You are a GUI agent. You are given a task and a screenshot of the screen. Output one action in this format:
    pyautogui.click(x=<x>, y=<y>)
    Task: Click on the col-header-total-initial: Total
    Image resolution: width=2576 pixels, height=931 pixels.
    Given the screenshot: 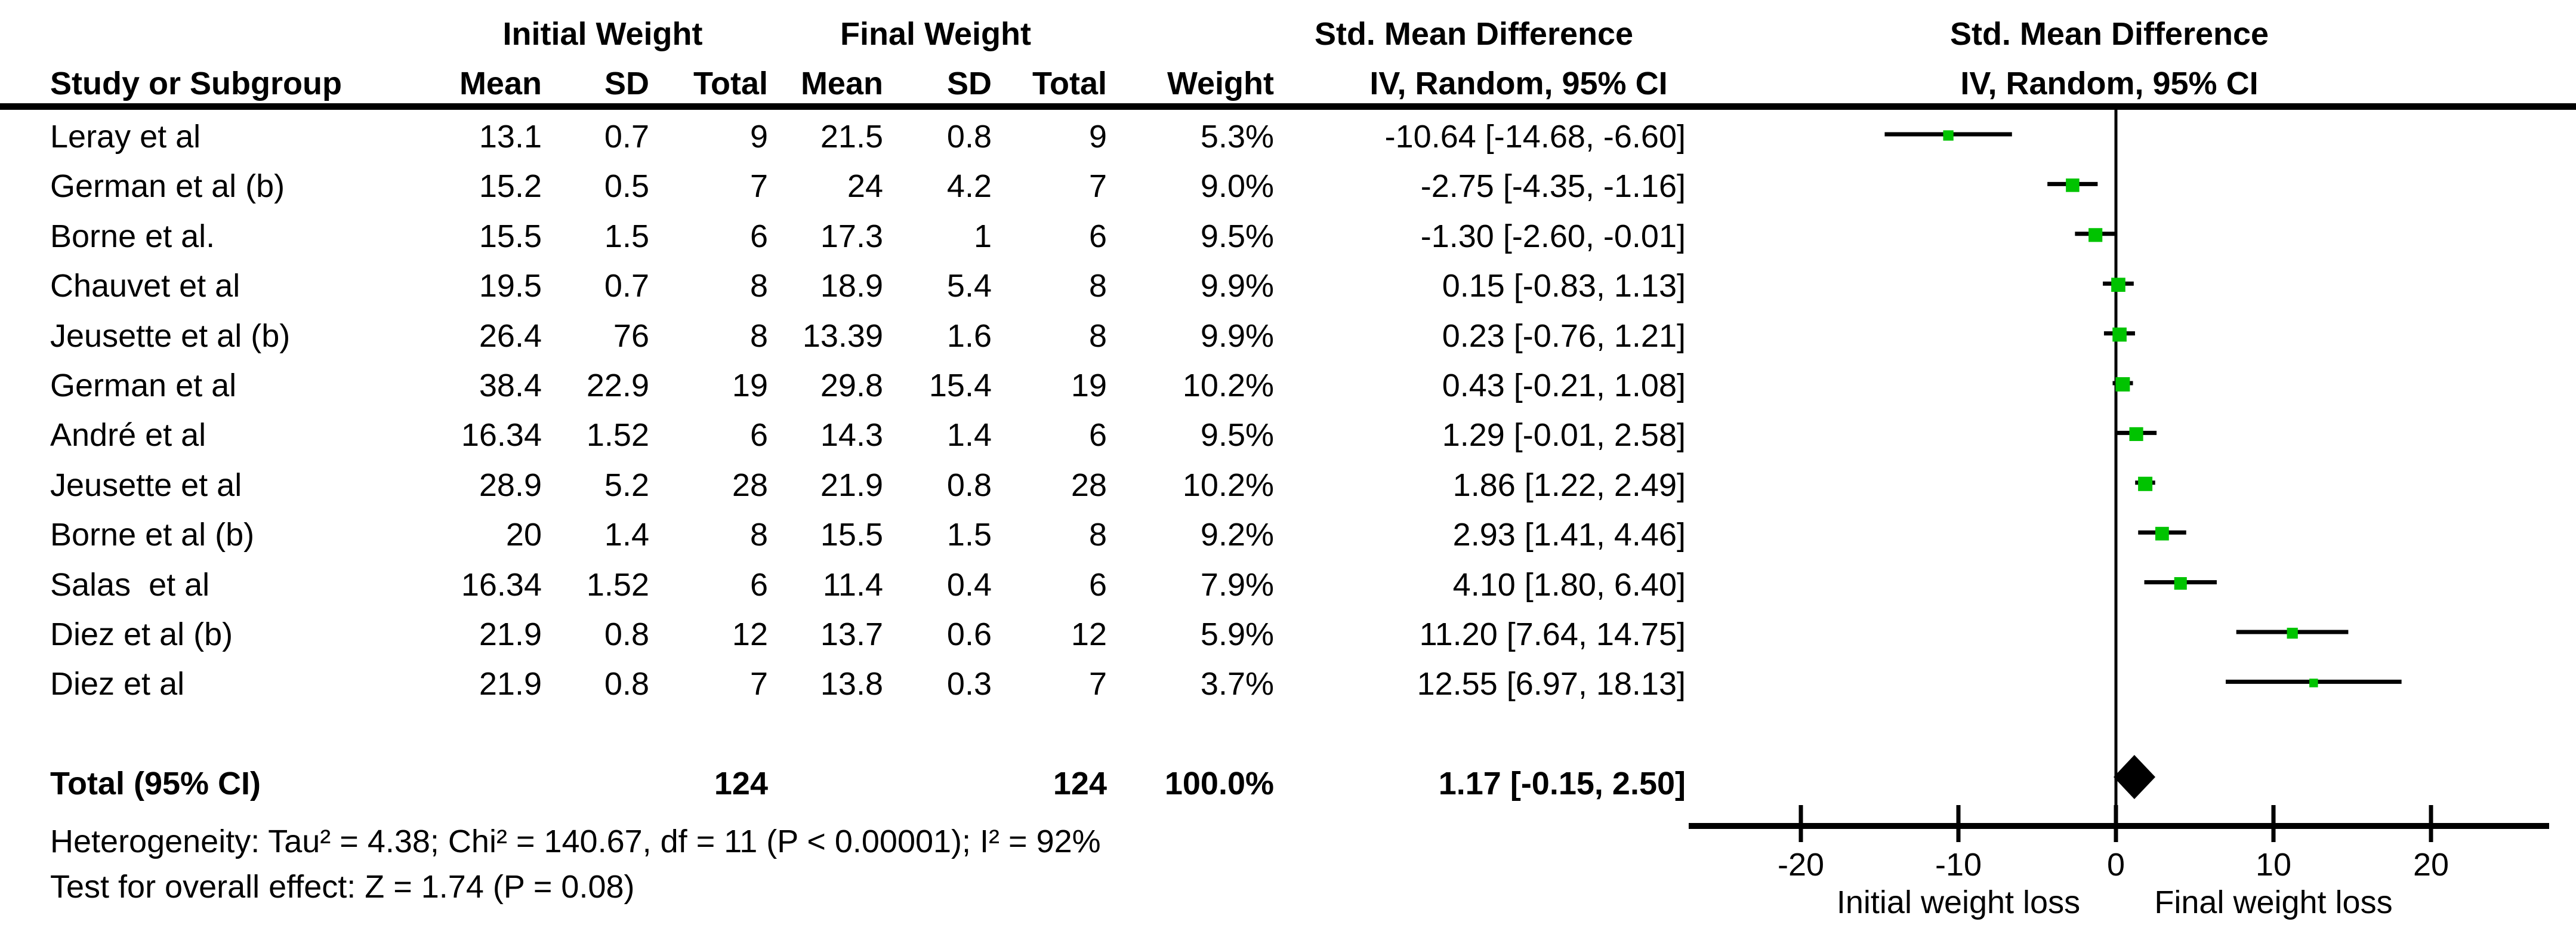 What is the action you would take?
    pyautogui.click(x=730, y=83)
    